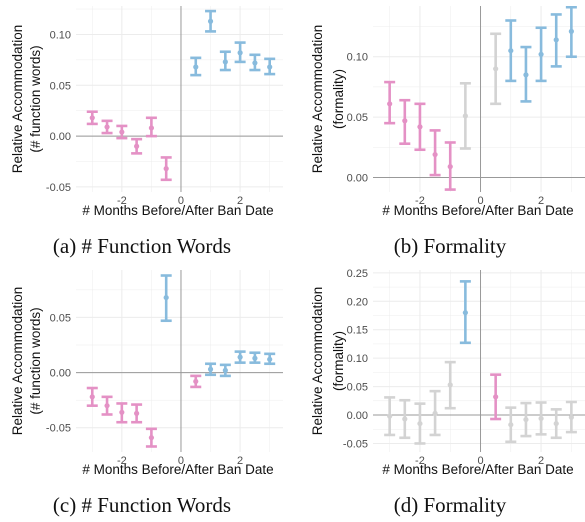  I want to click on y-tick-label: 0.20, so click(357, 302).